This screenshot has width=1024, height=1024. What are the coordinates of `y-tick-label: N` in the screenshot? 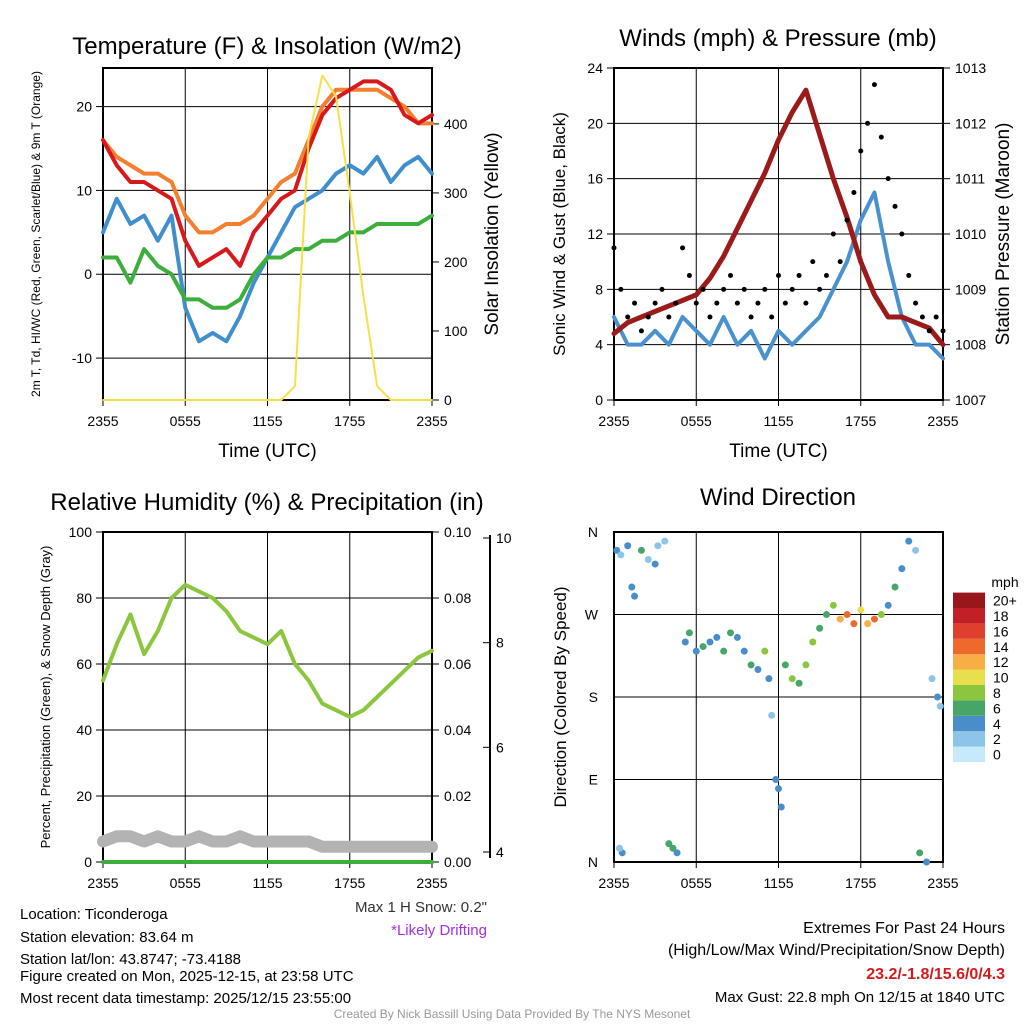 It's located at (593, 532).